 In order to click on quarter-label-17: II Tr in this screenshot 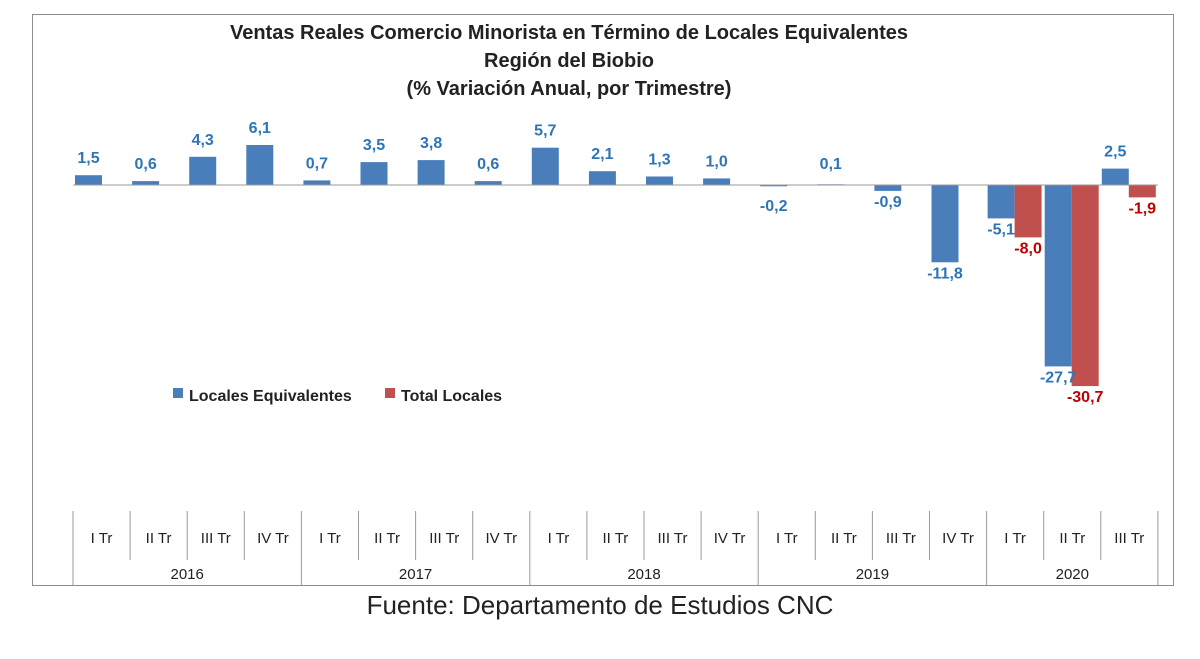, I will do `click(1072, 538)`.